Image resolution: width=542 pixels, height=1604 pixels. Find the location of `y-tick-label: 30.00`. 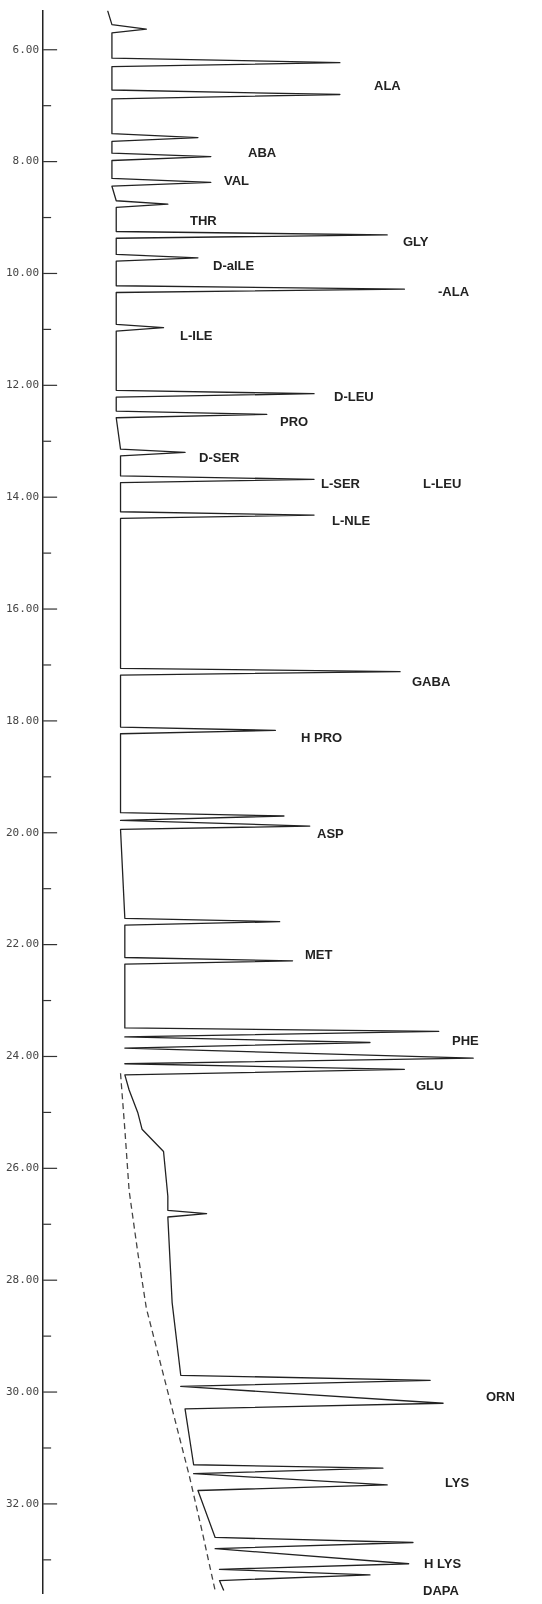

y-tick-label: 30.00 is located at coordinates (22, 1391).